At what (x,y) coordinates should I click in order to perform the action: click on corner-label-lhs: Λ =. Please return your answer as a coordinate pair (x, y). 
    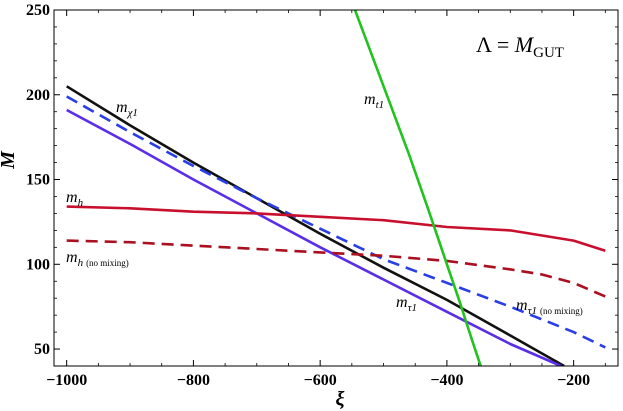
    Looking at the image, I should click on (495, 44).